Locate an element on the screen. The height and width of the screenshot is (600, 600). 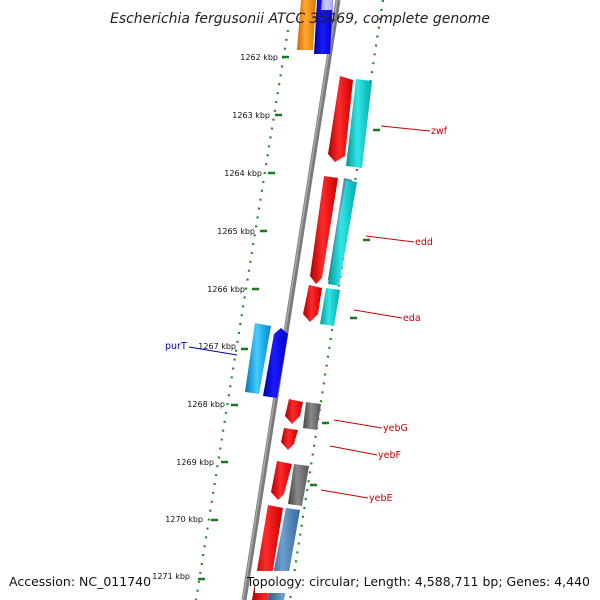
accession-text: Accession: NC_011740 is located at coordinates (80, 581).